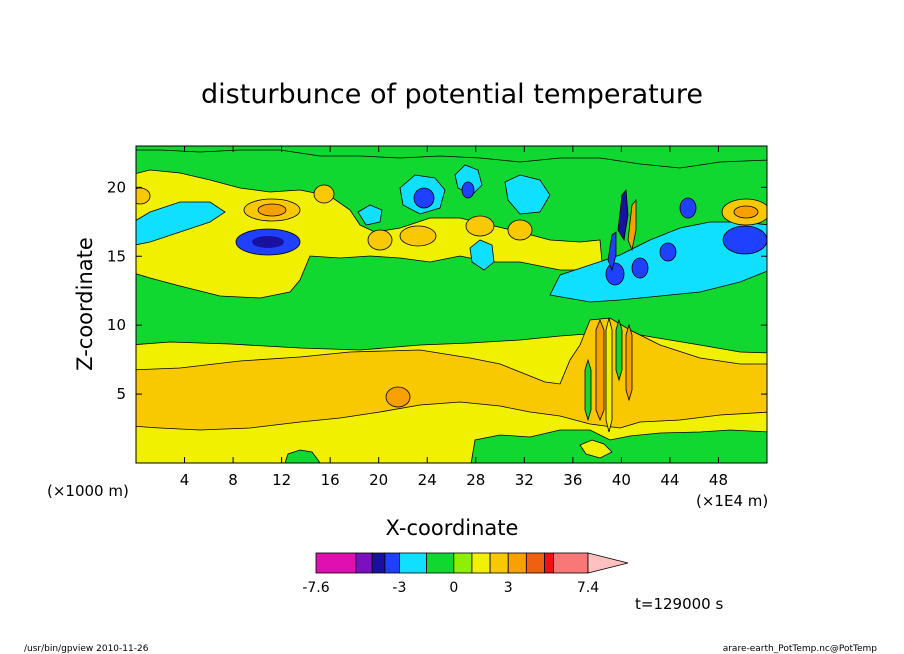 The height and width of the screenshot is (654, 904). I want to click on field-region-orange-eddy-1-core, so click(272, 210).